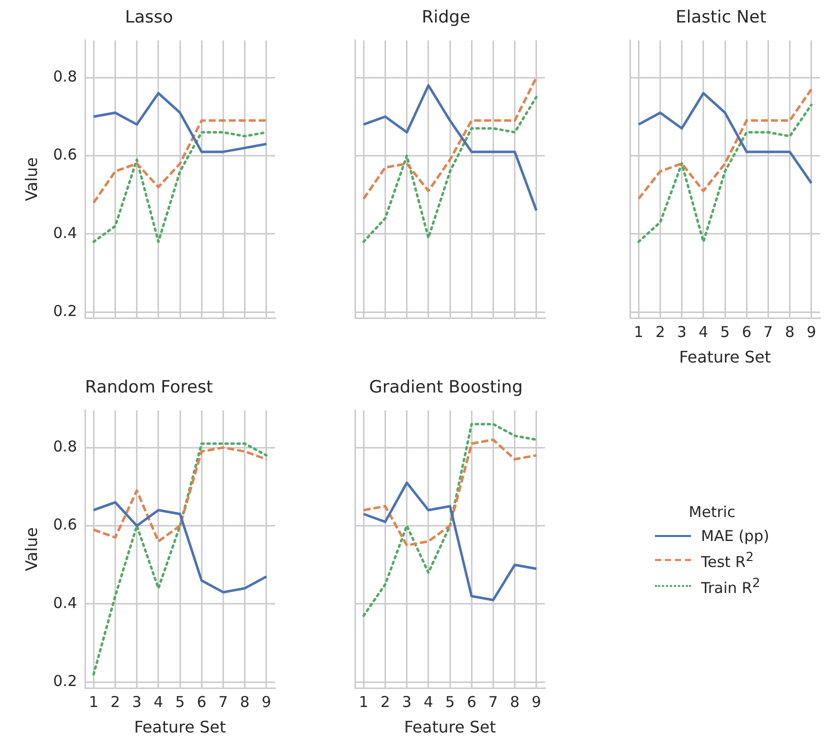  What do you see at coordinates (735, 536) in the screenshot?
I see `legend-label: MAE (pp)` at bounding box center [735, 536].